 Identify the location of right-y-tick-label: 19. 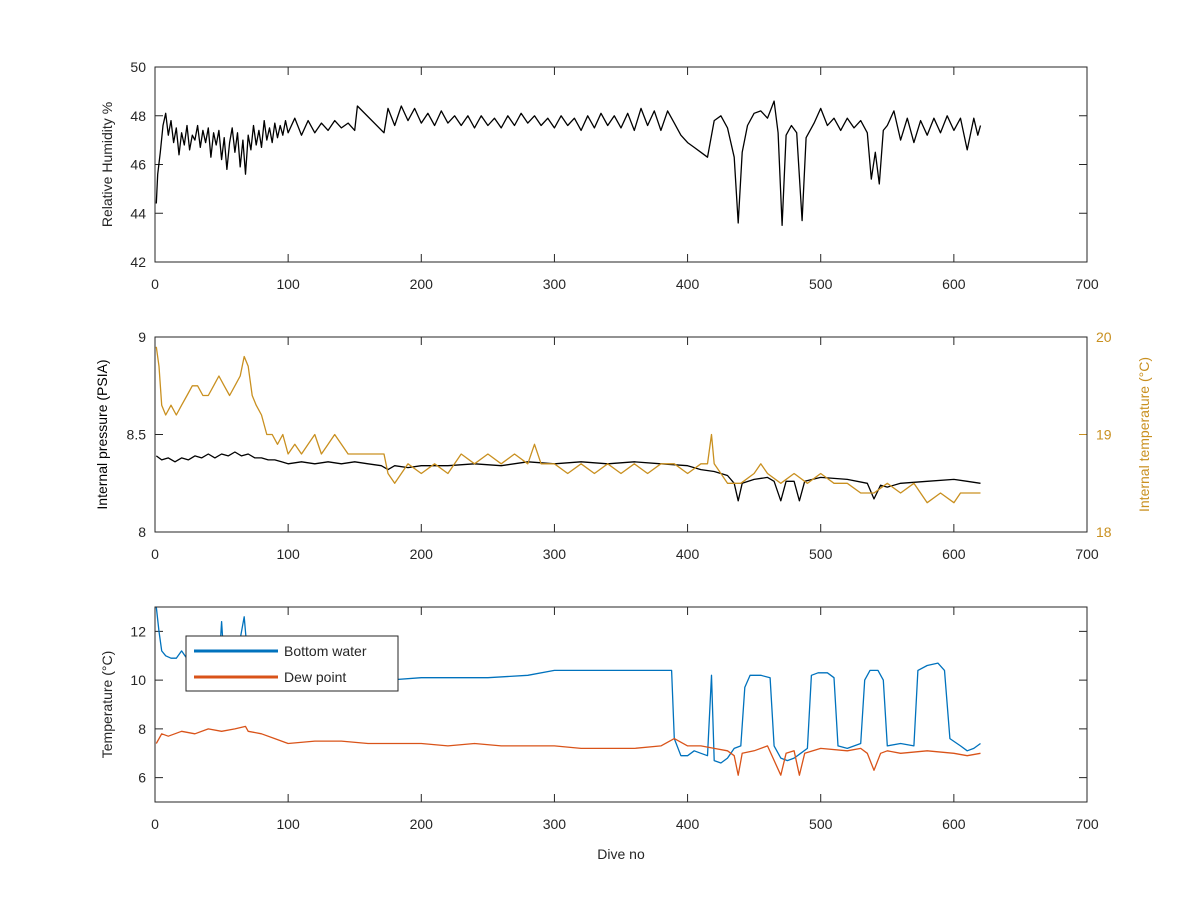
(1104, 435).